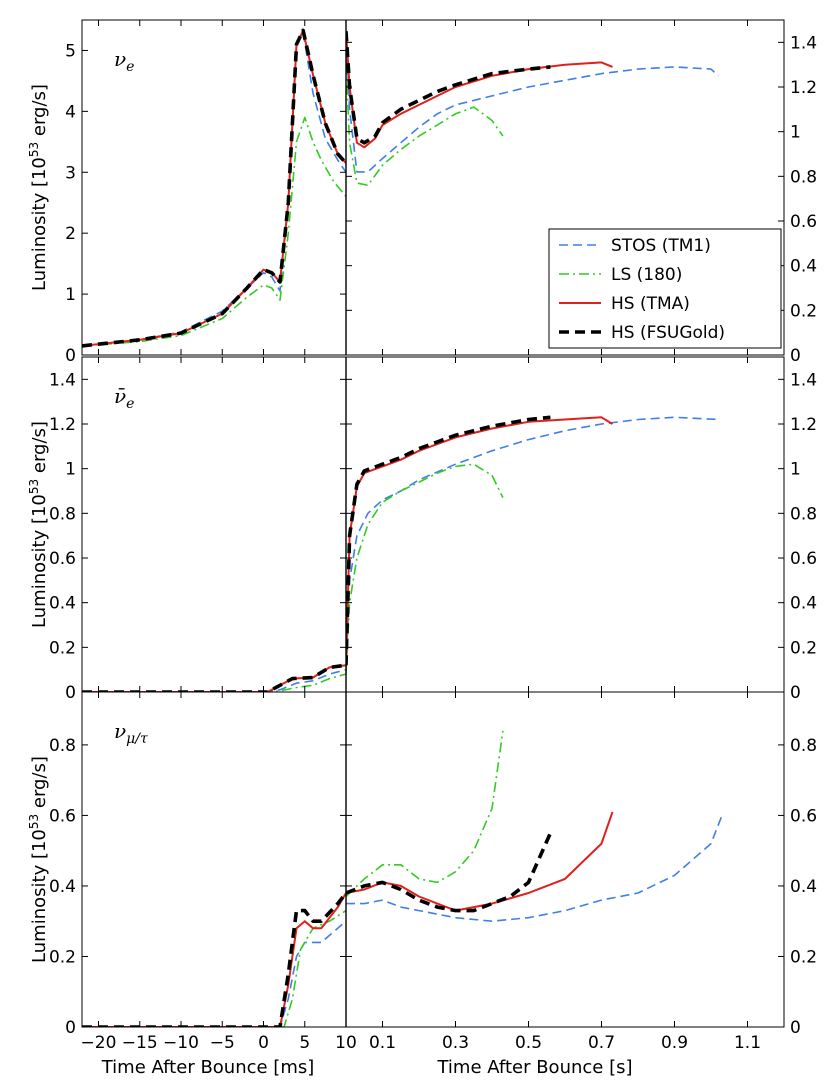 This screenshot has width=830, height=1089. I want to click on y-tick-left-label: 1.4, so click(62, 380).